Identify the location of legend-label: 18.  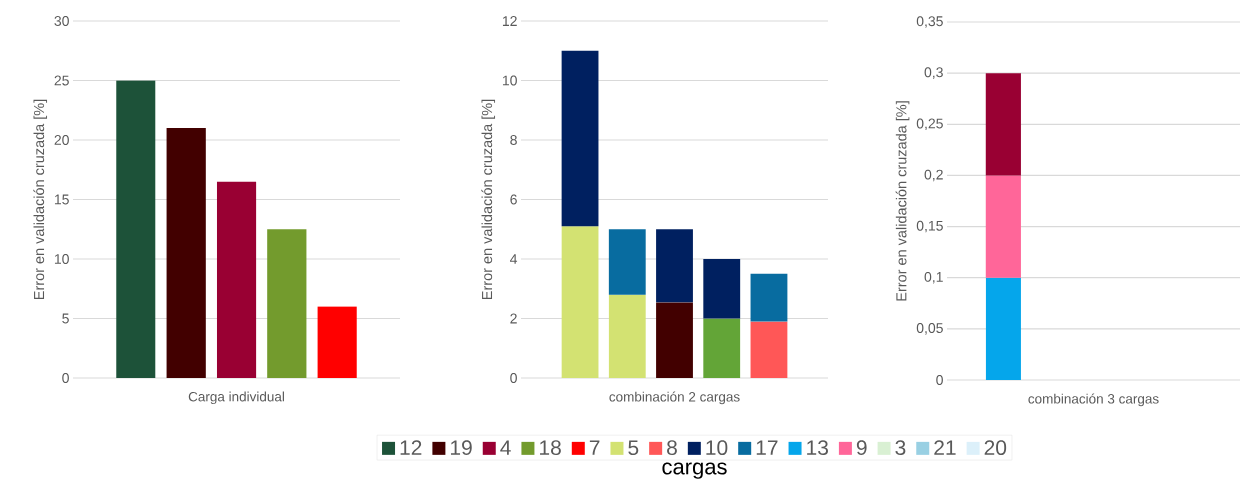
(550, 448).